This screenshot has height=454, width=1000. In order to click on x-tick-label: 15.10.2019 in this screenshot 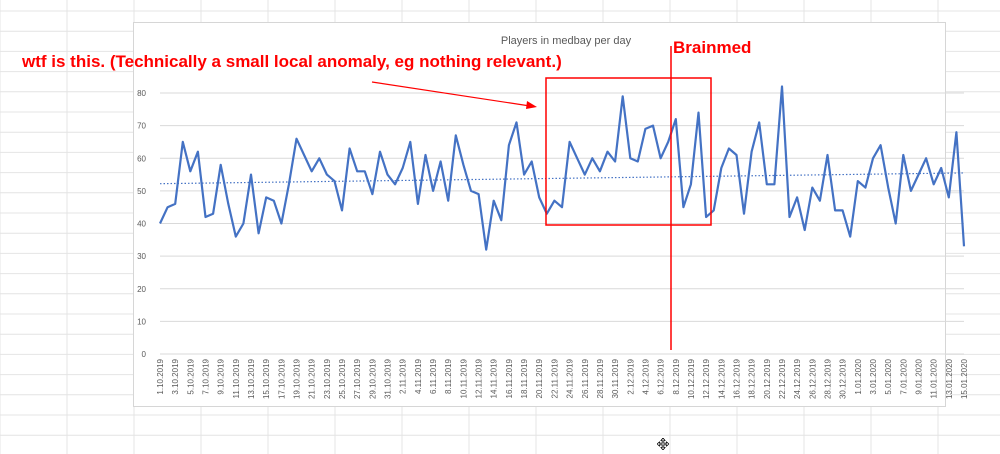, I will do `click(266, 378)`.